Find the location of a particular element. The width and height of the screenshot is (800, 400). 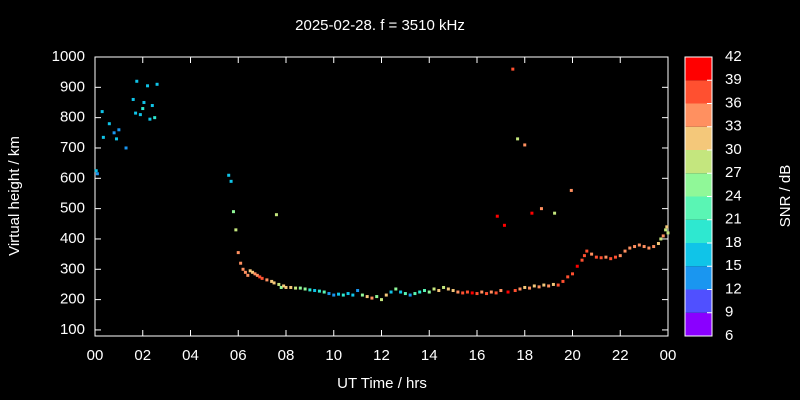

colorbar-tick-label: 36 is located at coordinates (733, 102).